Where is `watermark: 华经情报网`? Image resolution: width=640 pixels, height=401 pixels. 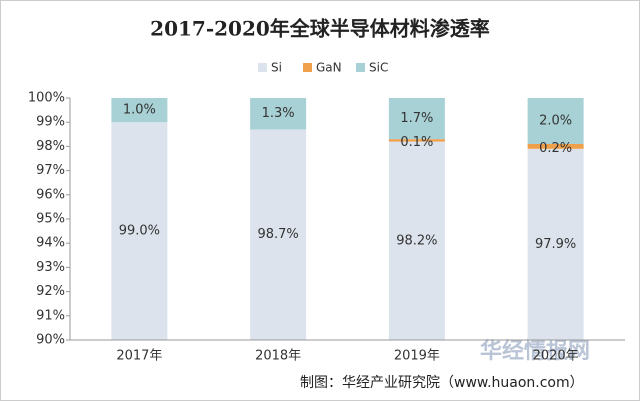
watermark: 华经情报网 is located at coordinates (535, 351).